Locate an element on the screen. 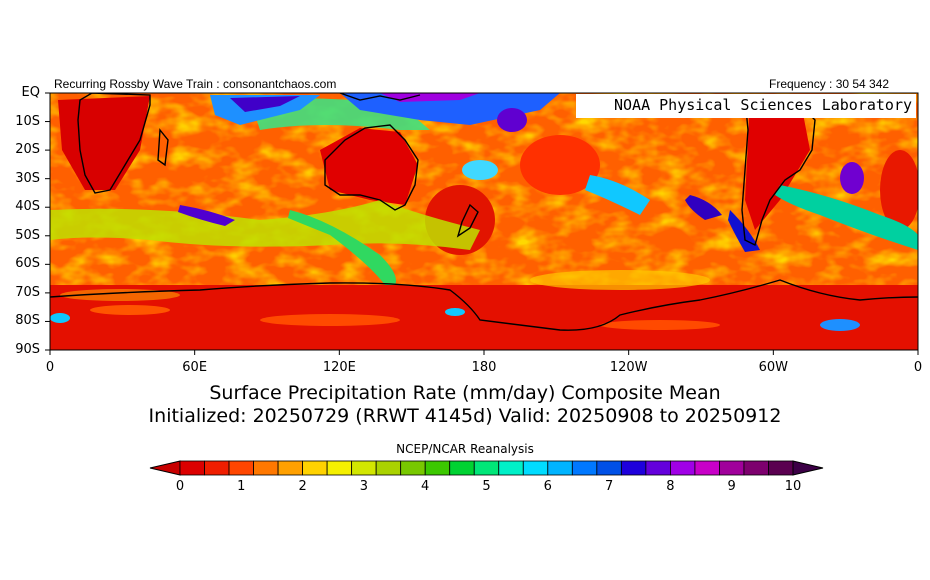 The height and width of the screenshot is (580, 930). colorbar-tick-label: 7 is located at coordinates (609, 486).